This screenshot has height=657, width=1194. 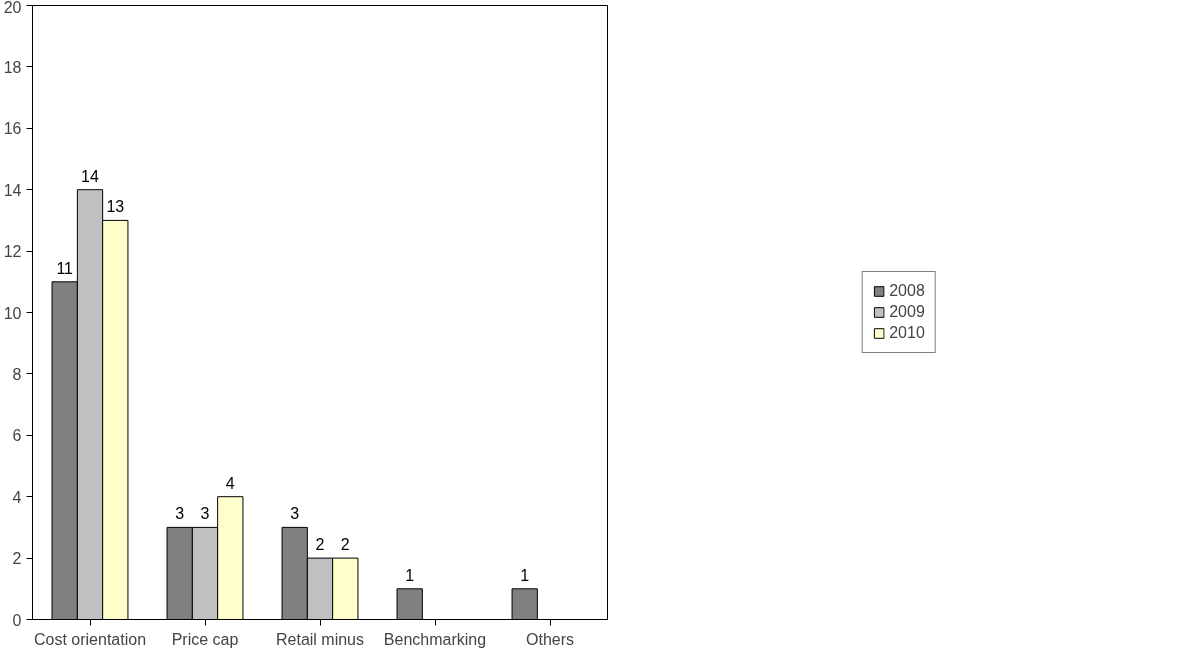 I want to click on data-label: 11, so click(x=65, y=268).